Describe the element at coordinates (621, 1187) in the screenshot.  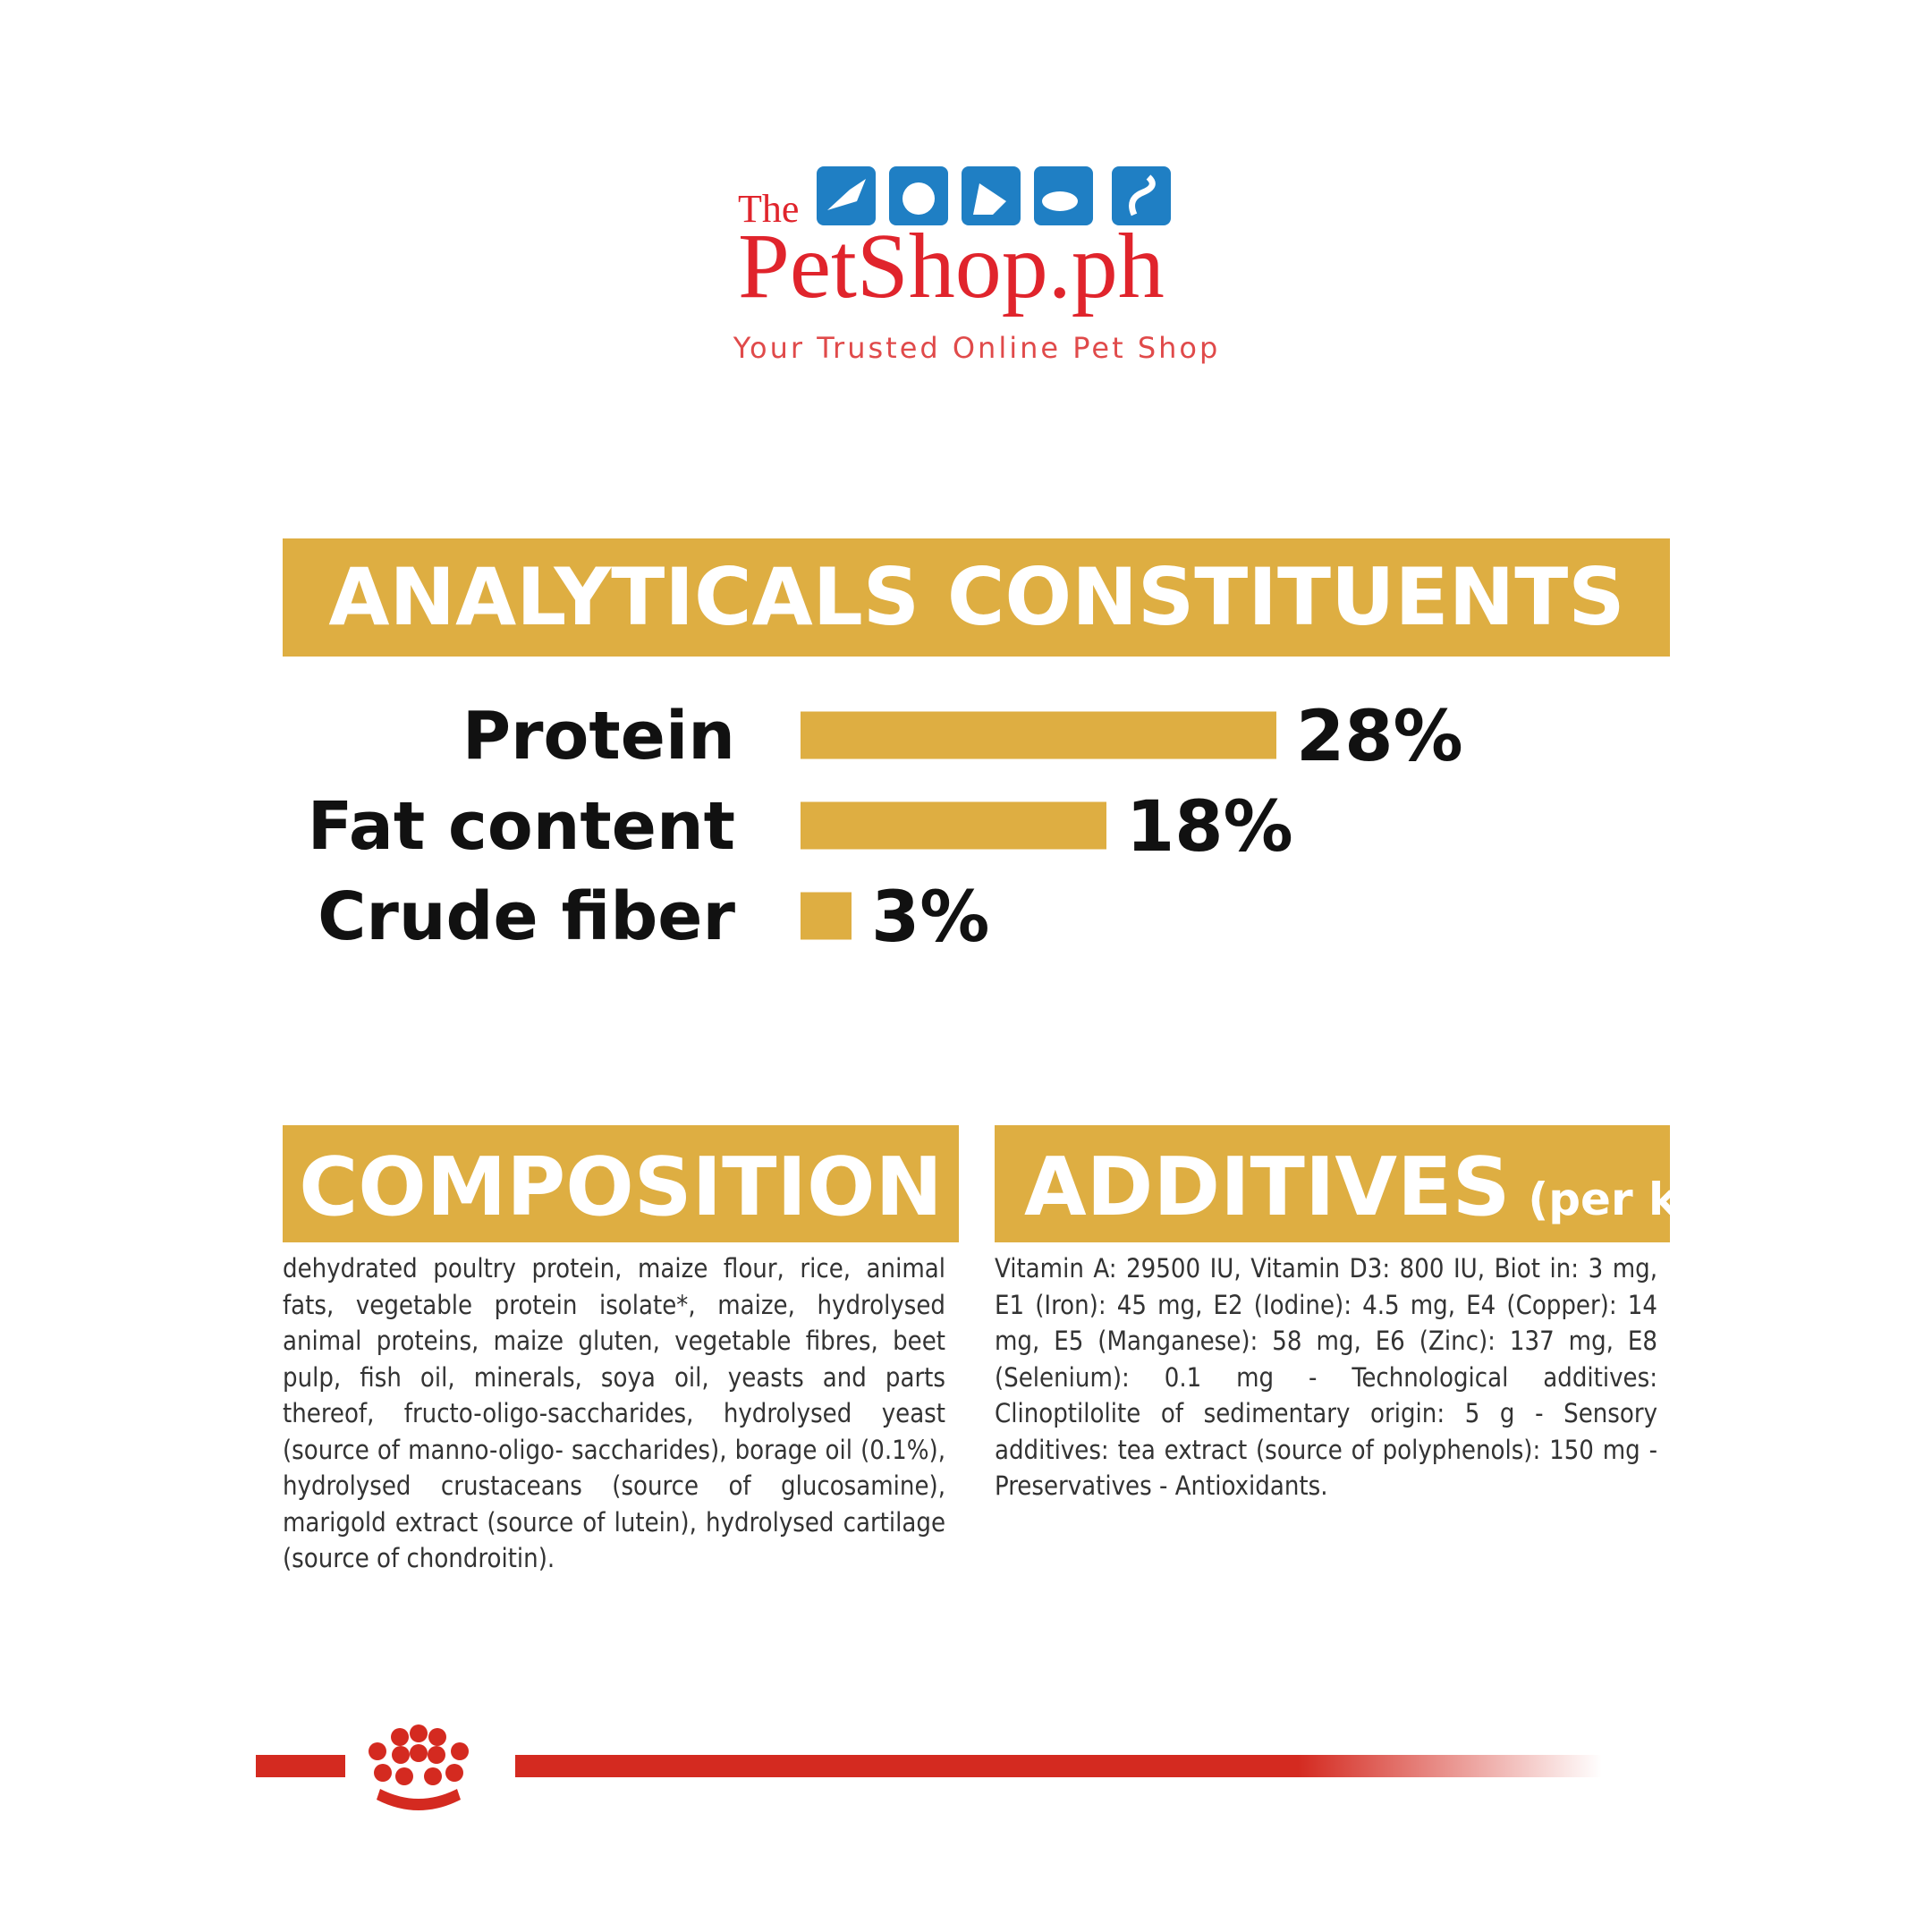
I see `composition-title: COMPOSITION` at that location.